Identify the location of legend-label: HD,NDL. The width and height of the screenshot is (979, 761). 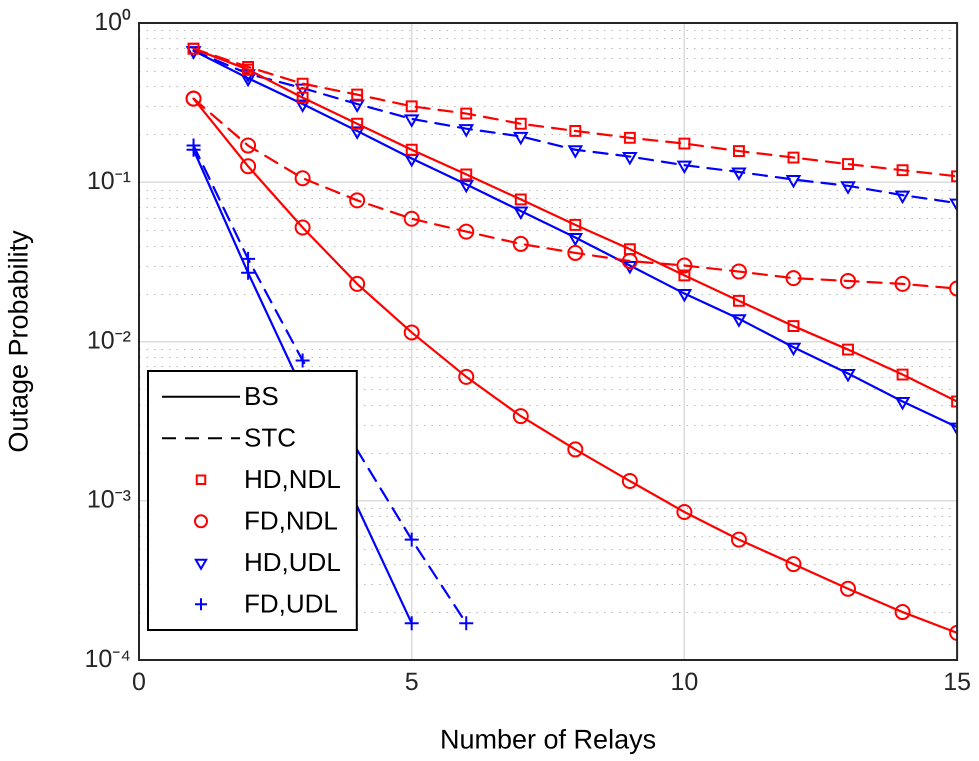
(292, 479).